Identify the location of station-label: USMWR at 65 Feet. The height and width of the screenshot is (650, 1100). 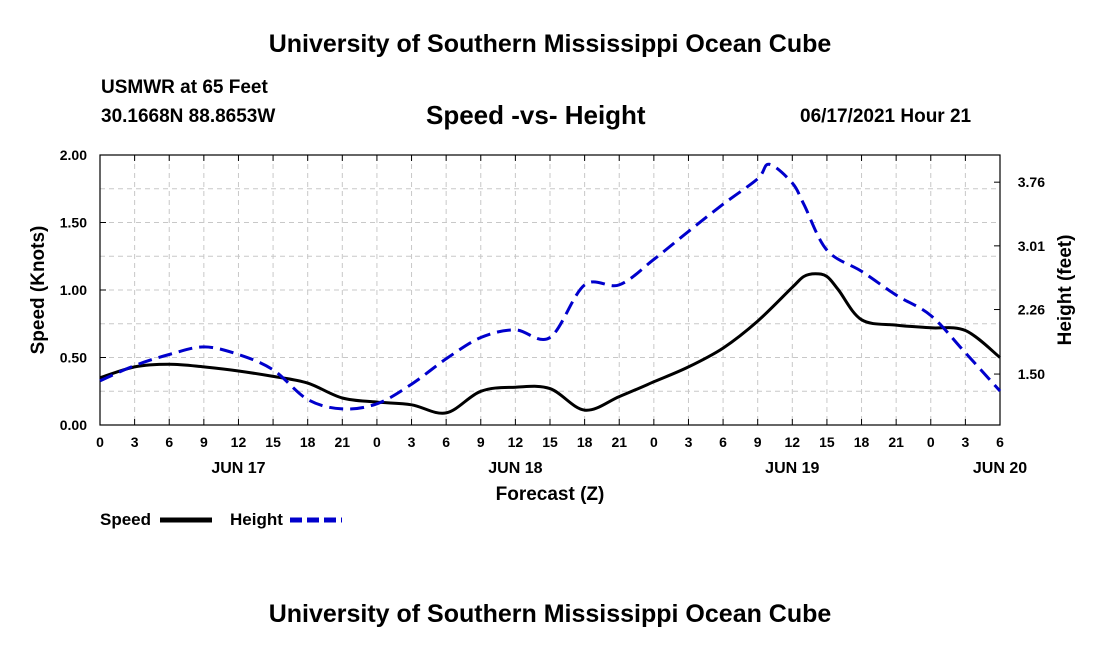
(184, 87).